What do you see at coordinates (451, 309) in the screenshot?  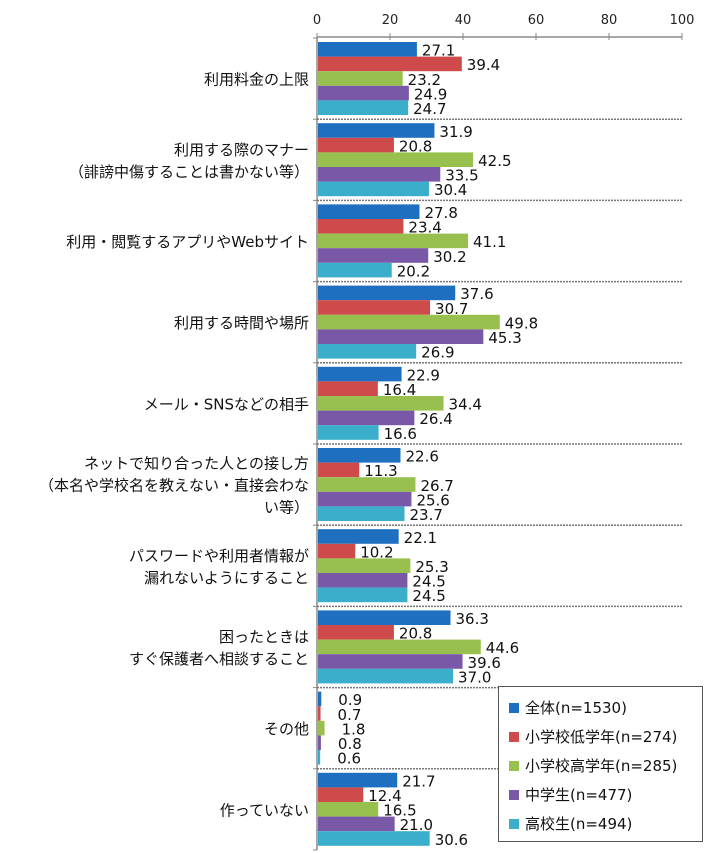 I see `data-label: 30.7` at bounding box center [451, 309].